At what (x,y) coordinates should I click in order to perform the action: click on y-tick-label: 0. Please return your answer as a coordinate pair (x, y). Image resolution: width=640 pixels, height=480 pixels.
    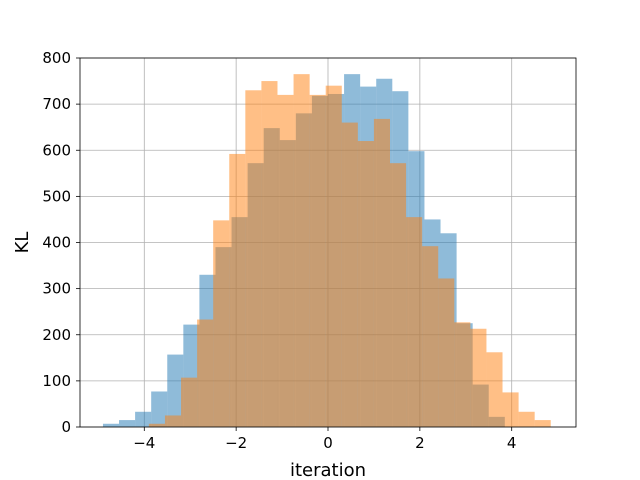
    Looking at the image, I should click on (66, 427).